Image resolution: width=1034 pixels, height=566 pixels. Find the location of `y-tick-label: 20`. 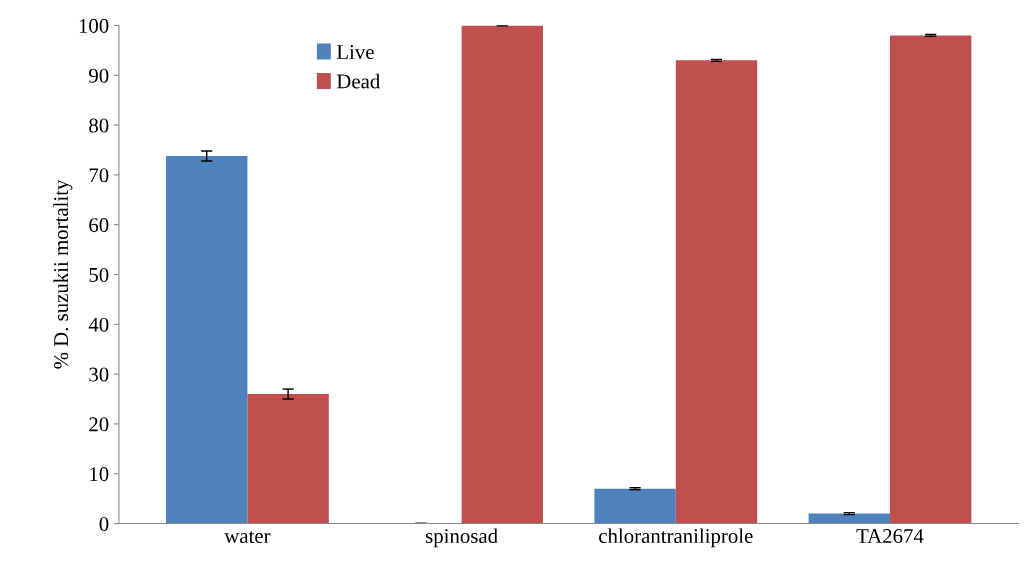

y-tick-label: 20 is located at coordinates (99, 424).